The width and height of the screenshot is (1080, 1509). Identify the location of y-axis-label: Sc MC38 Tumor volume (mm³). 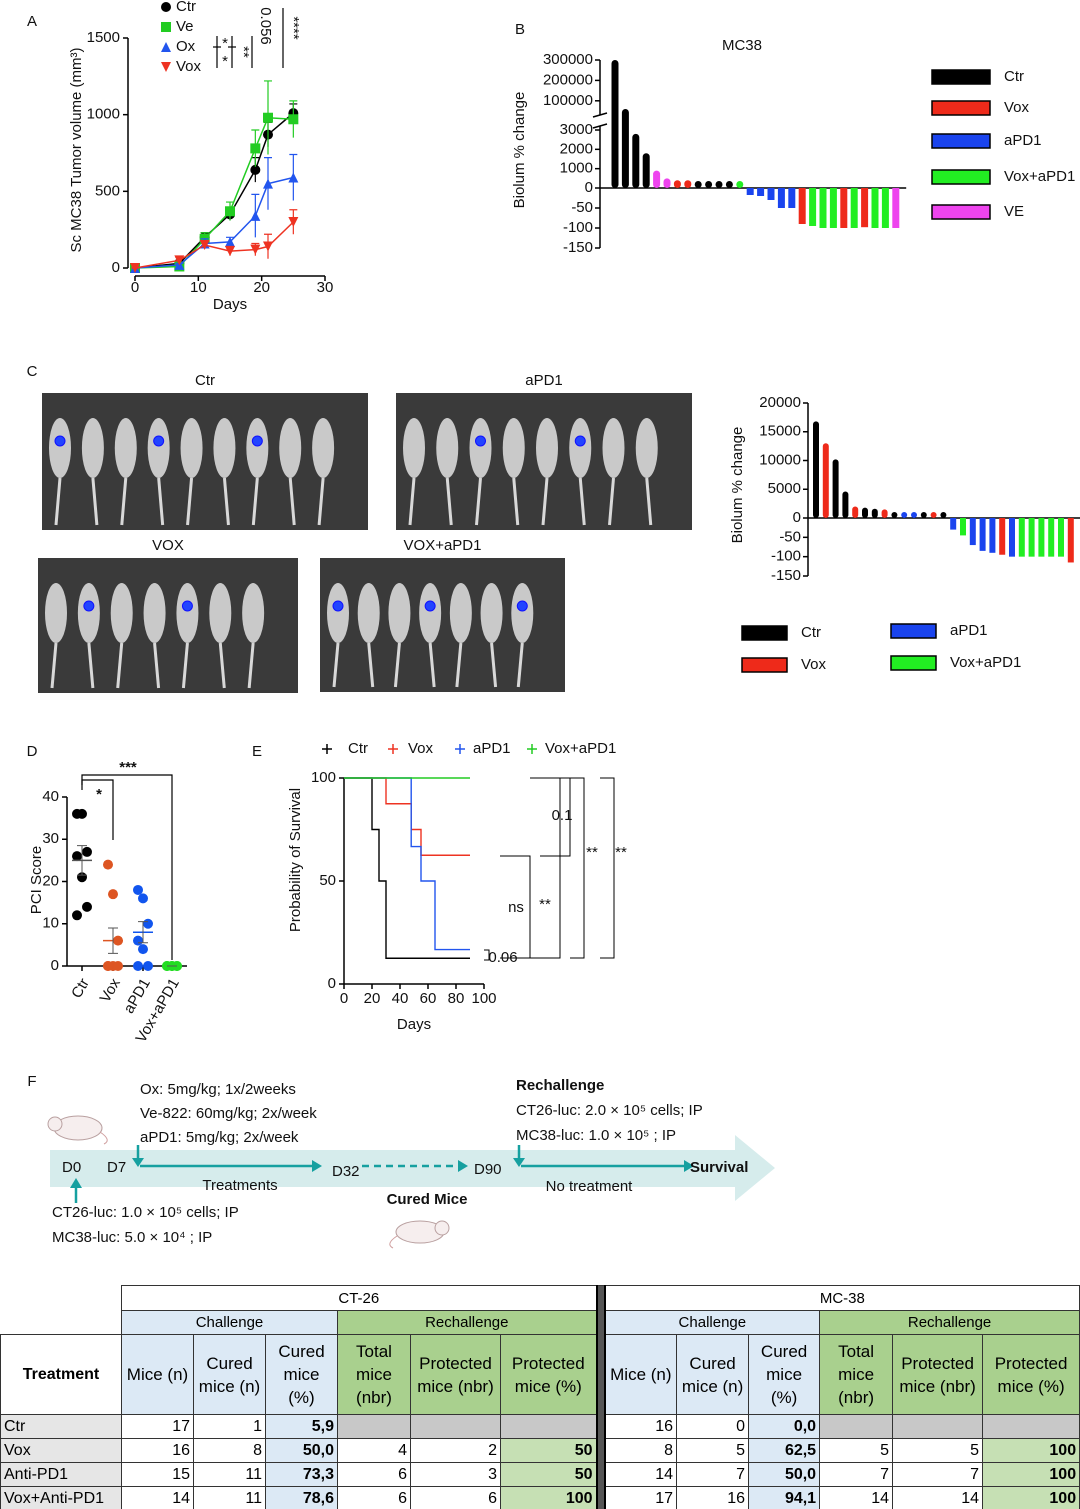
(76, 149).